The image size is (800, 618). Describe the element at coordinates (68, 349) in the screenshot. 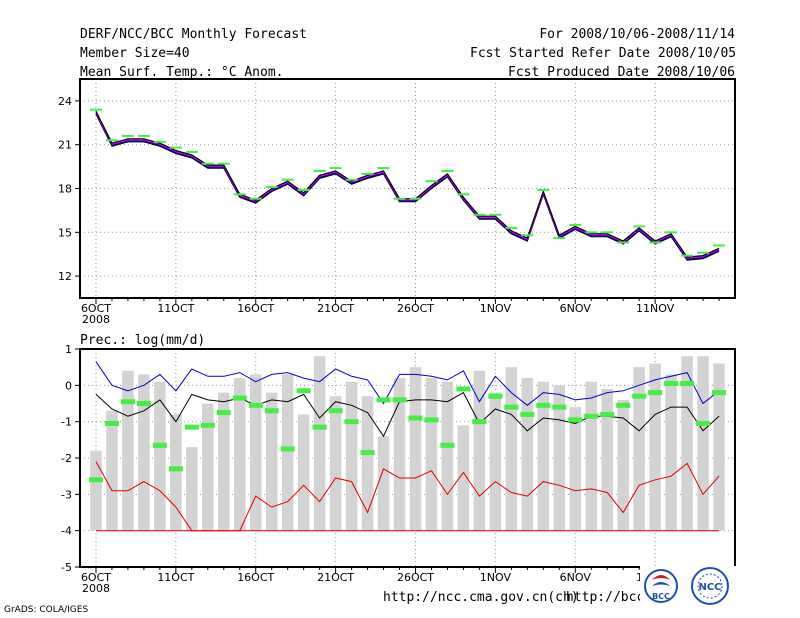

I see `y-tick-label: 1` at that location.